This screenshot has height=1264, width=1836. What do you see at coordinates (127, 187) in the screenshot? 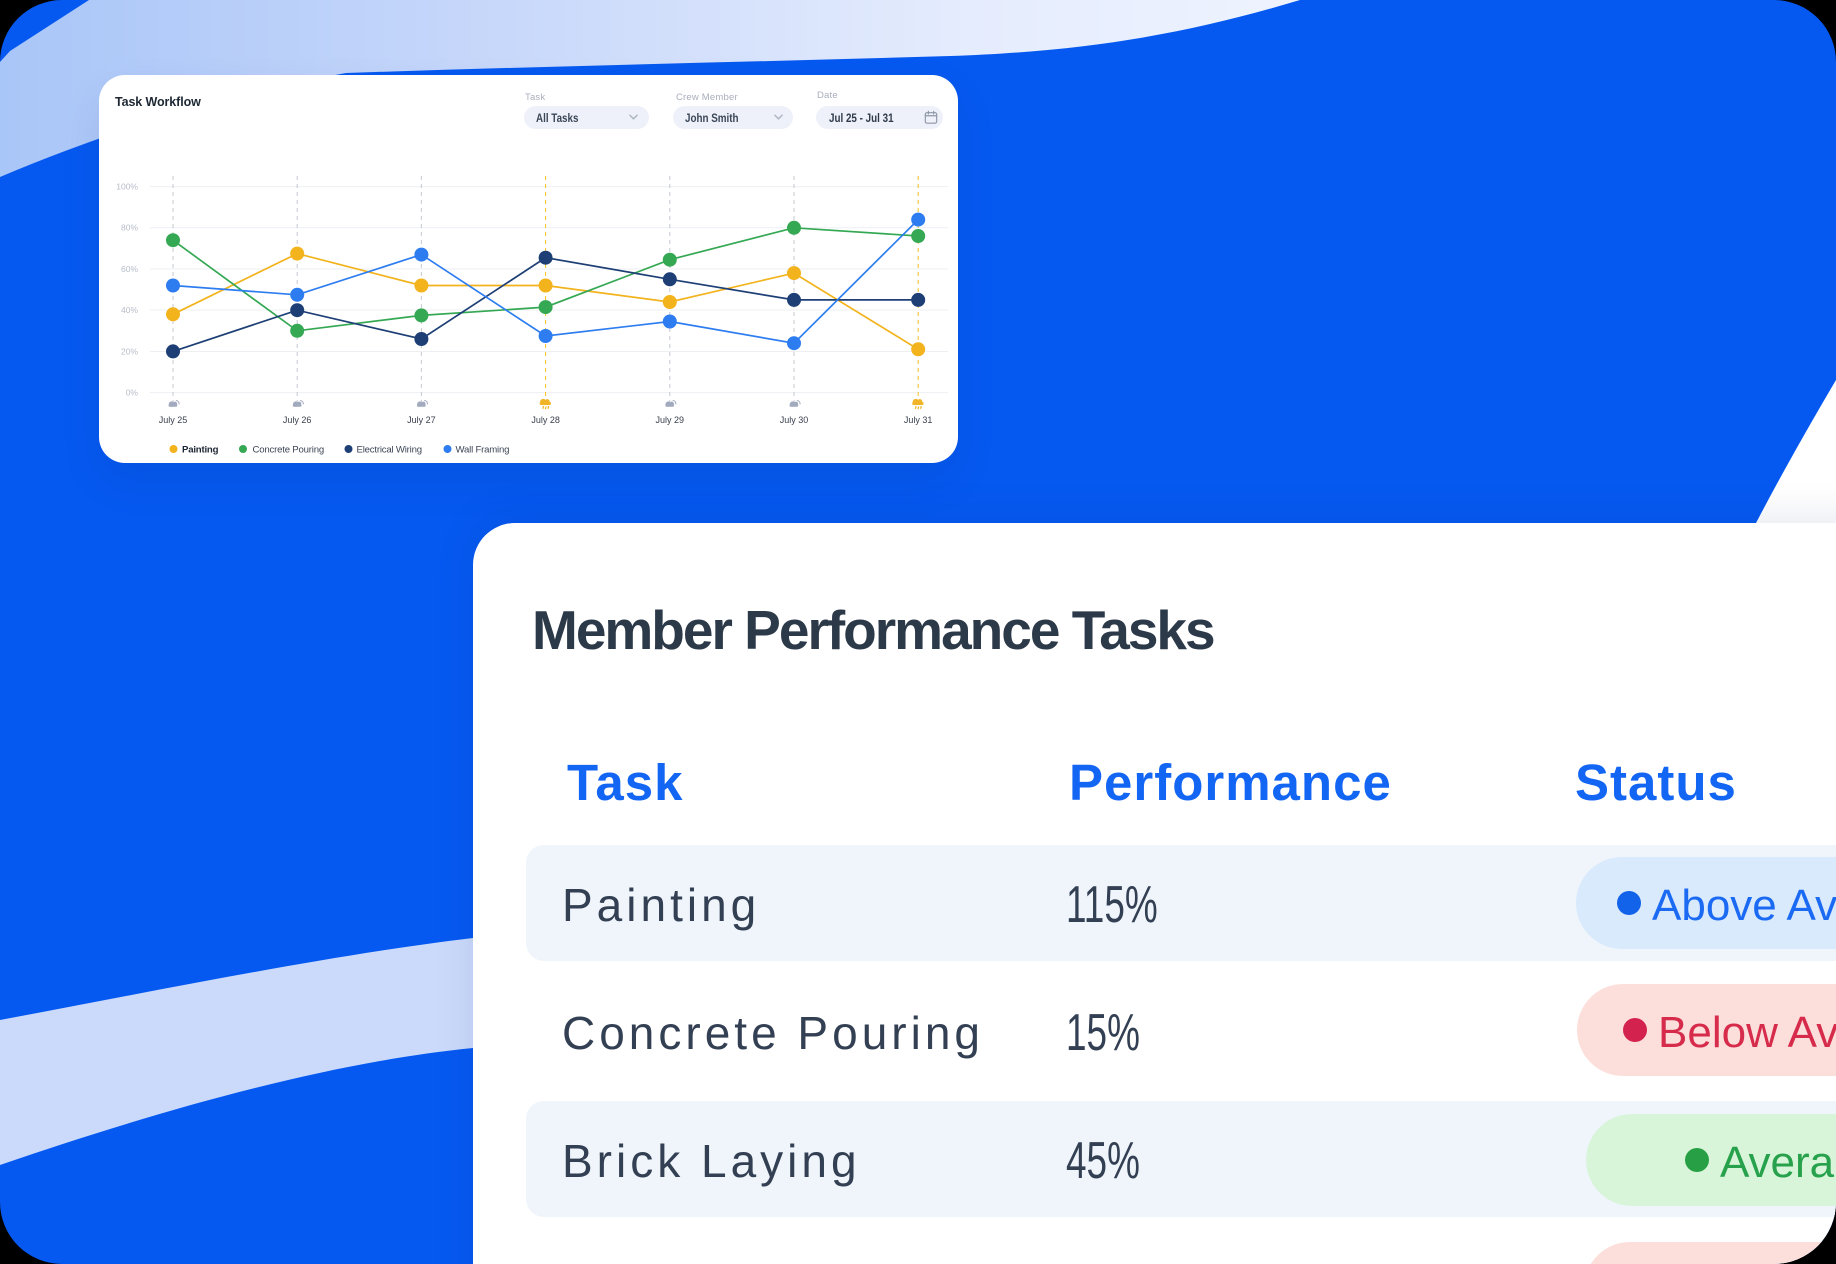
I see `svg-text: 100%` at bounding box center [127, 187].